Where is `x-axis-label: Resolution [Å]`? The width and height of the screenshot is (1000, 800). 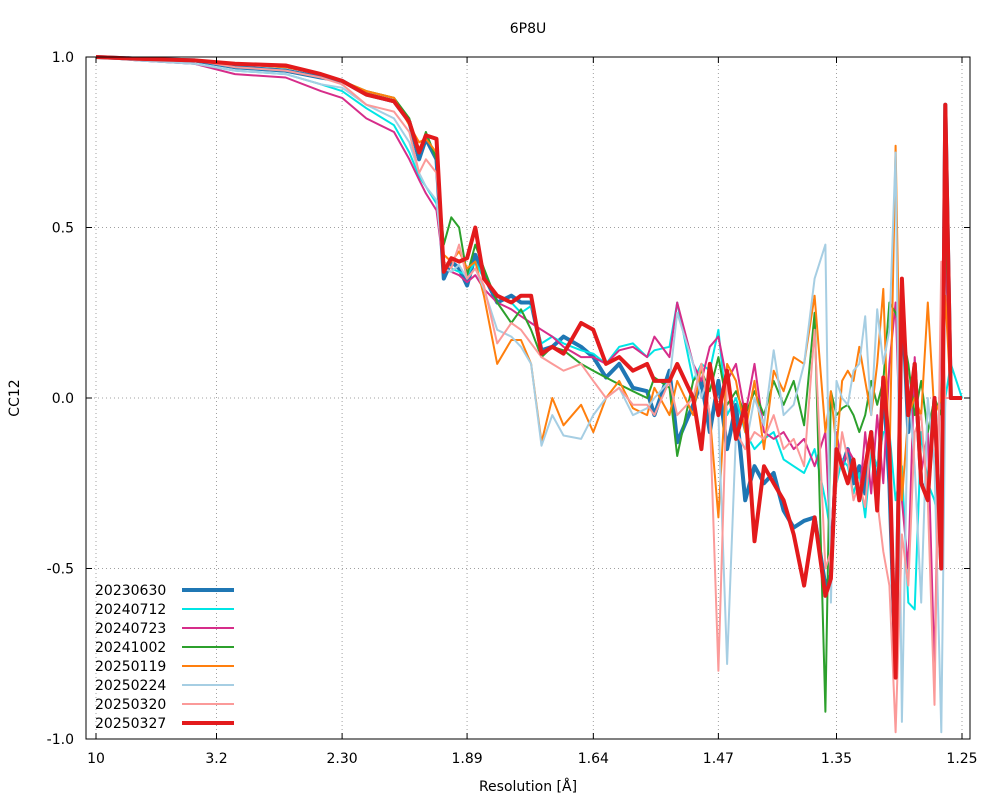 x-axis-label: Resolution [Å] is located at coordinates (528, 786).